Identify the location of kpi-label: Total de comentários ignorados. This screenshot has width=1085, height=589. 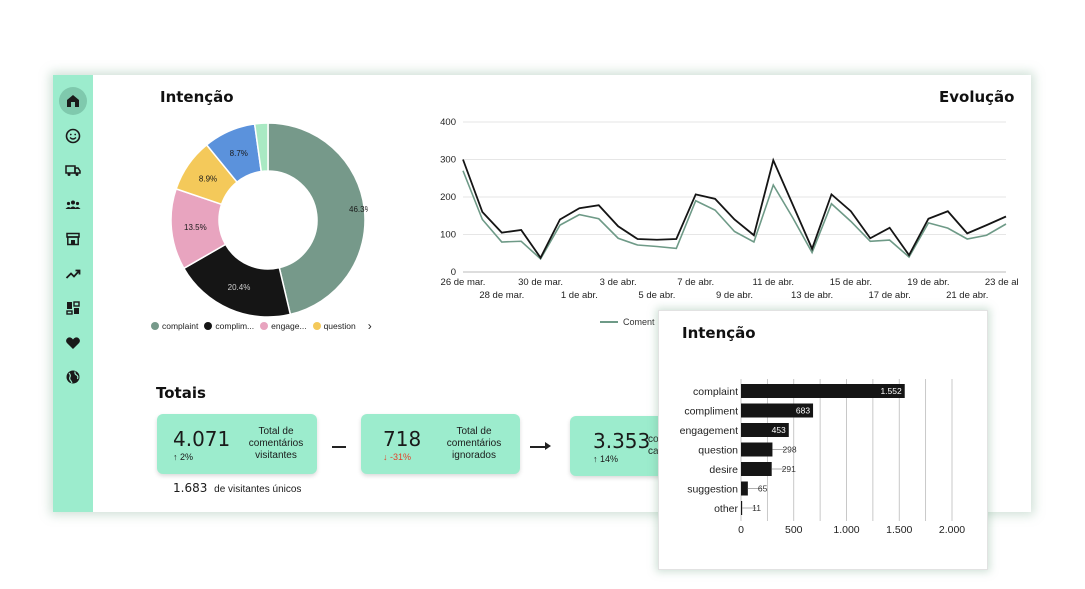
(474, 443).